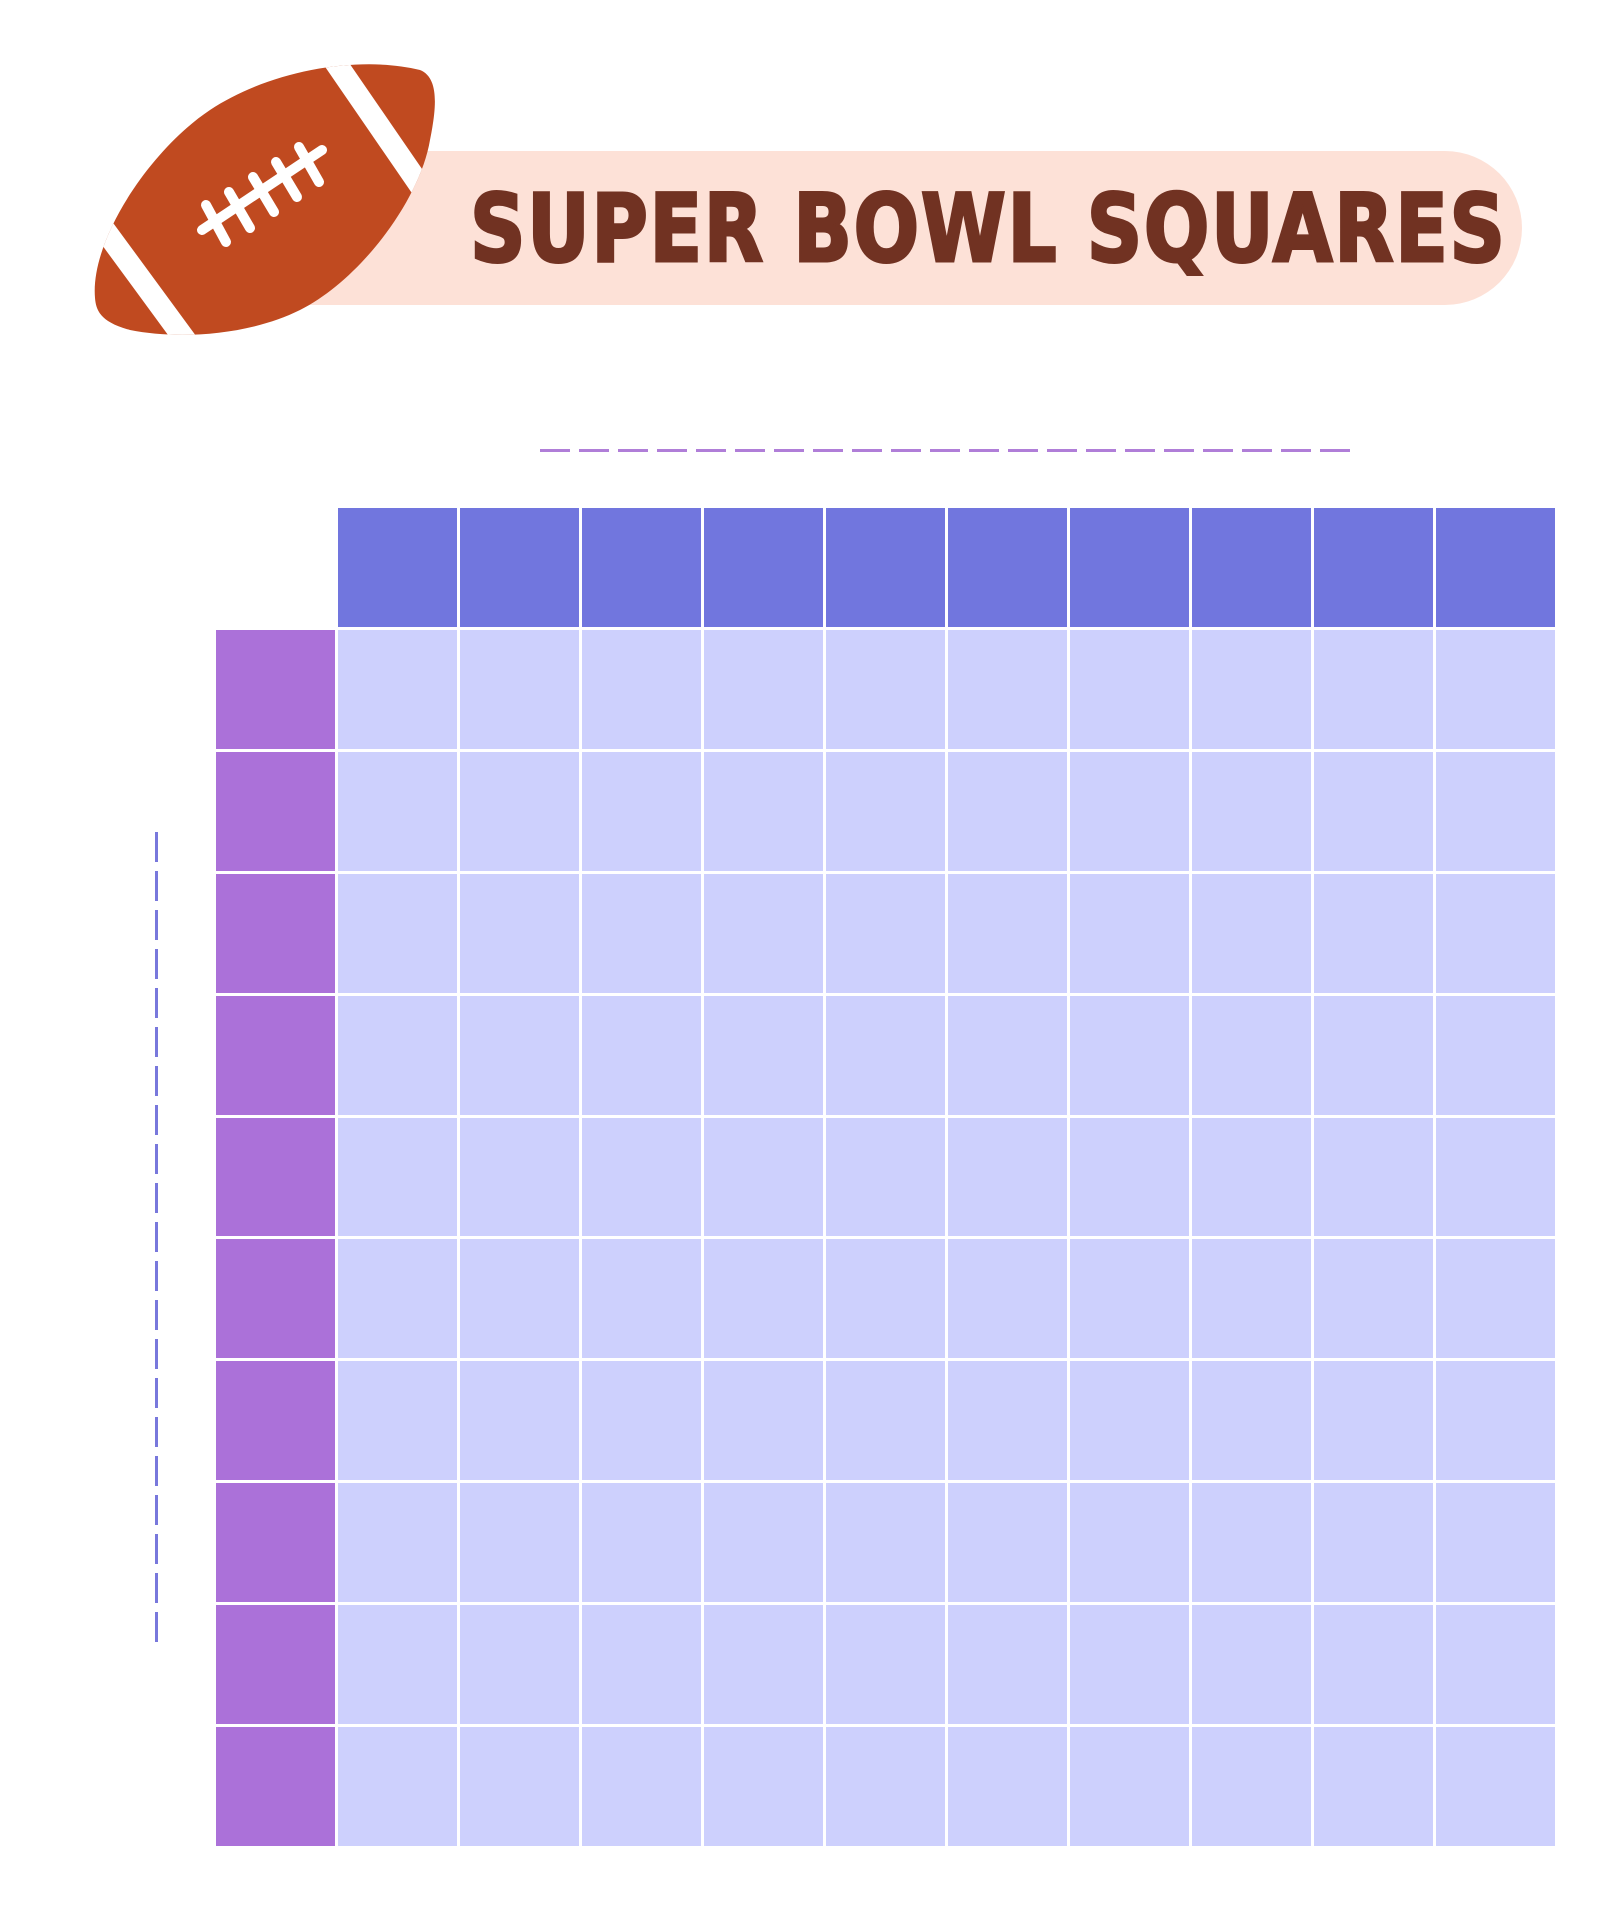 This screenshot has width=1620, height=1920. Describe the element at coordinates (156, 1238) in the screenshot. I see `left-team-name-line` at that location.